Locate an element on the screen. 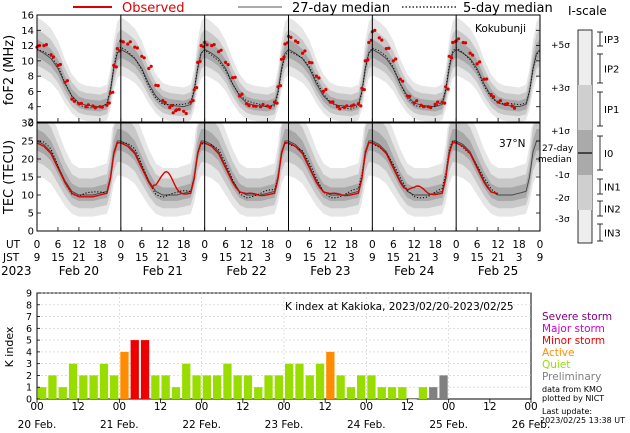  fof2-ytick-label: 4 is located at coordinates (31, 107).